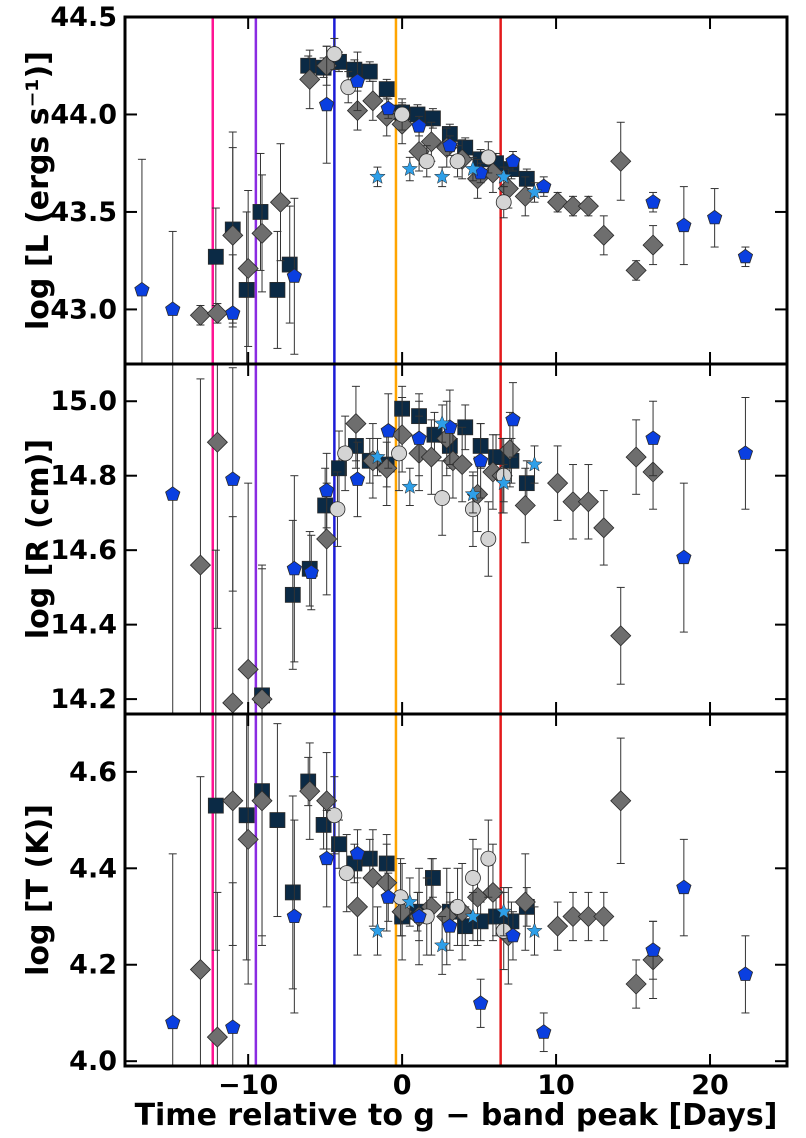 This screenshot has width=806, height=1138. I want to click on x-tick-label: 20, so click(710, 1085).